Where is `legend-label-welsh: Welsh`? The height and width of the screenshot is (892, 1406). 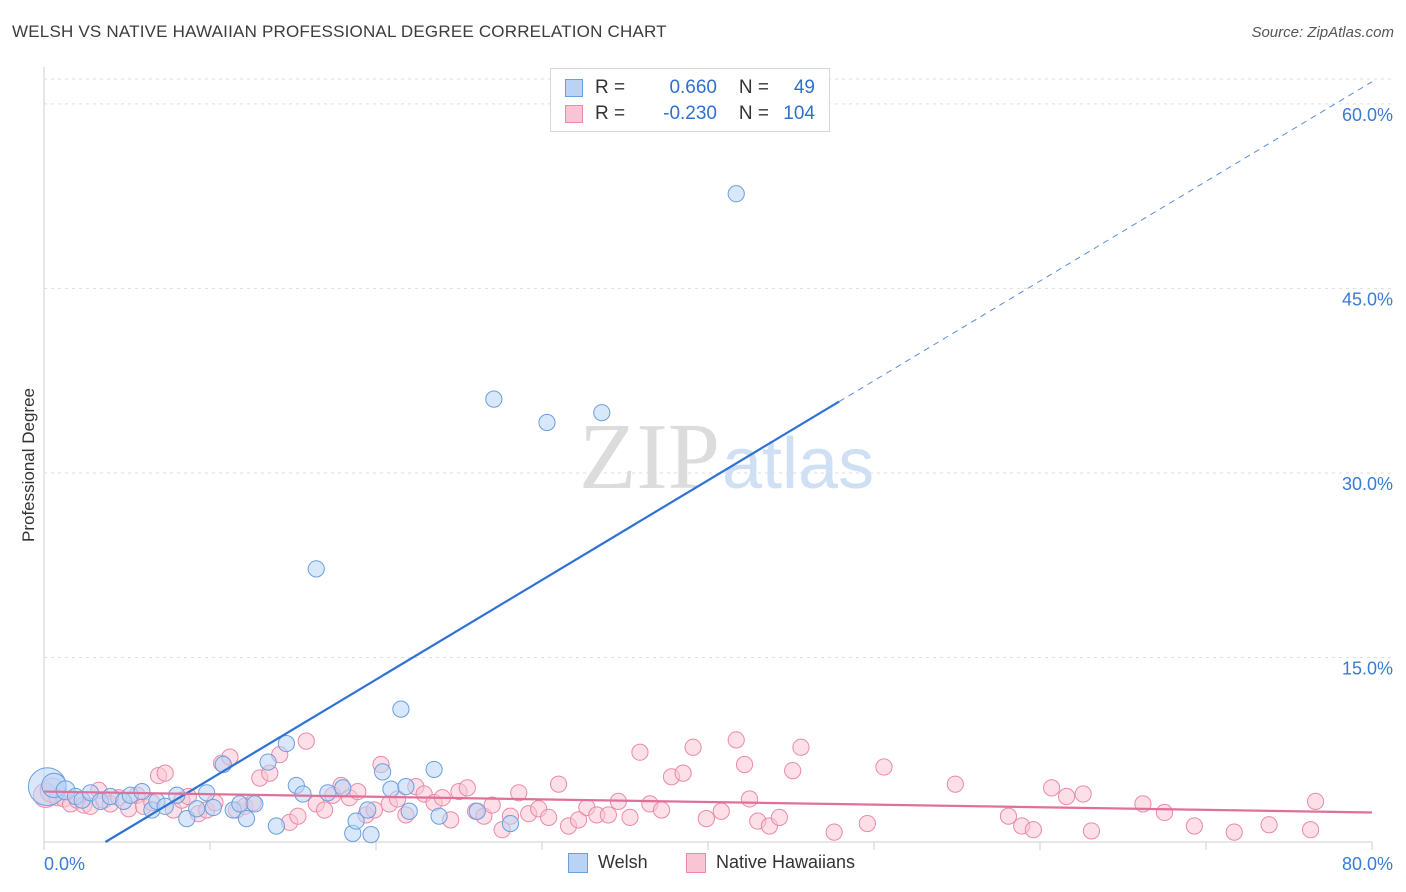 legend-label-welsh: Welsh is located at coordinates (623, 862).